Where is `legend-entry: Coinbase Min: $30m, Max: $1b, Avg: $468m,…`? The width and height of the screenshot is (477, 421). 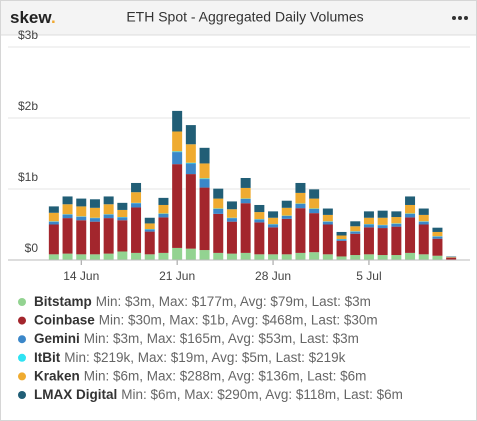 legend-entry: Coinbase Min: $30m, Max: $1b, Avg: $468m,… is located at coordinates (206, 319).